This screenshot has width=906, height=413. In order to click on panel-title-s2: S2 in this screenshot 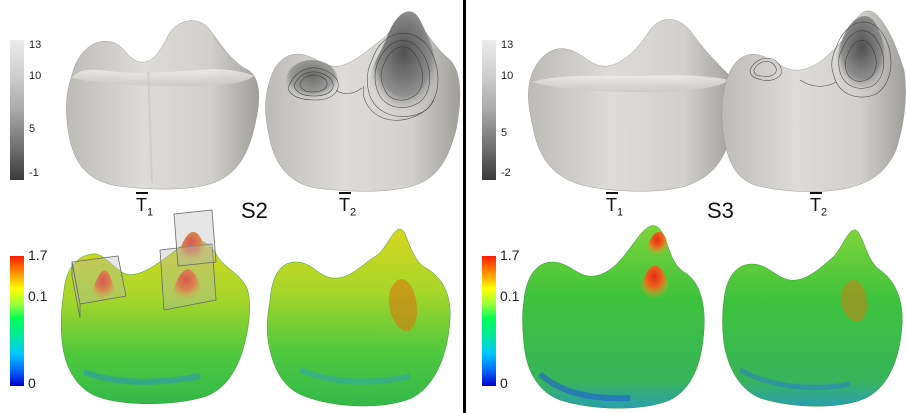, I will do `click(254, 210)`.